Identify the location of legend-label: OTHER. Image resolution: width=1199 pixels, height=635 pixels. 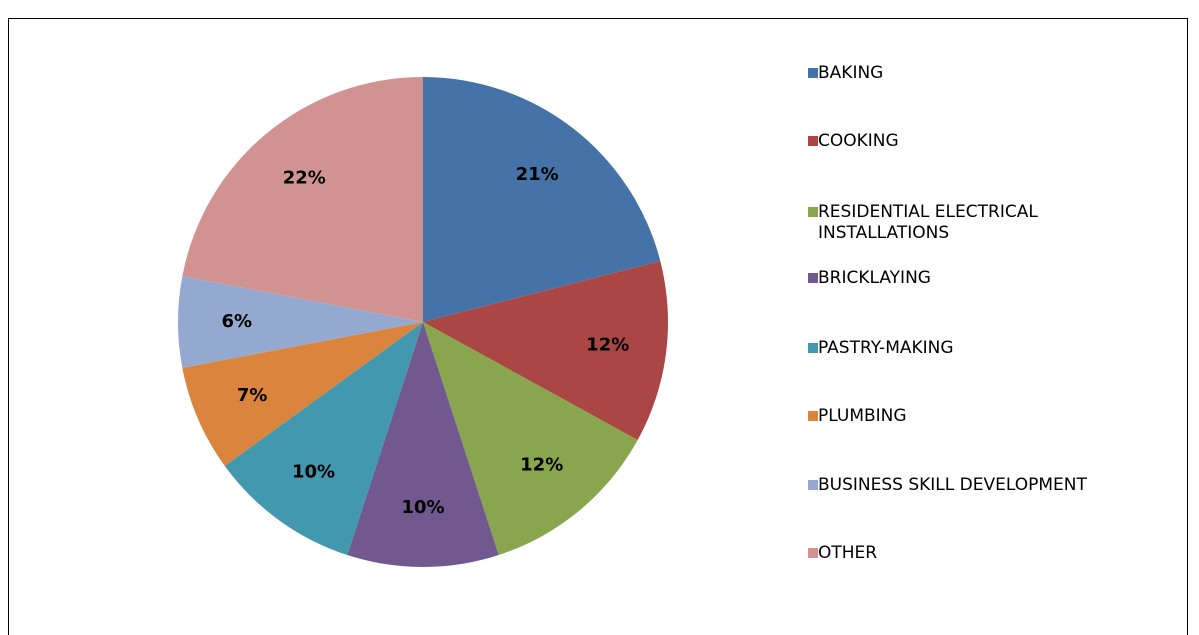
(848, 553).